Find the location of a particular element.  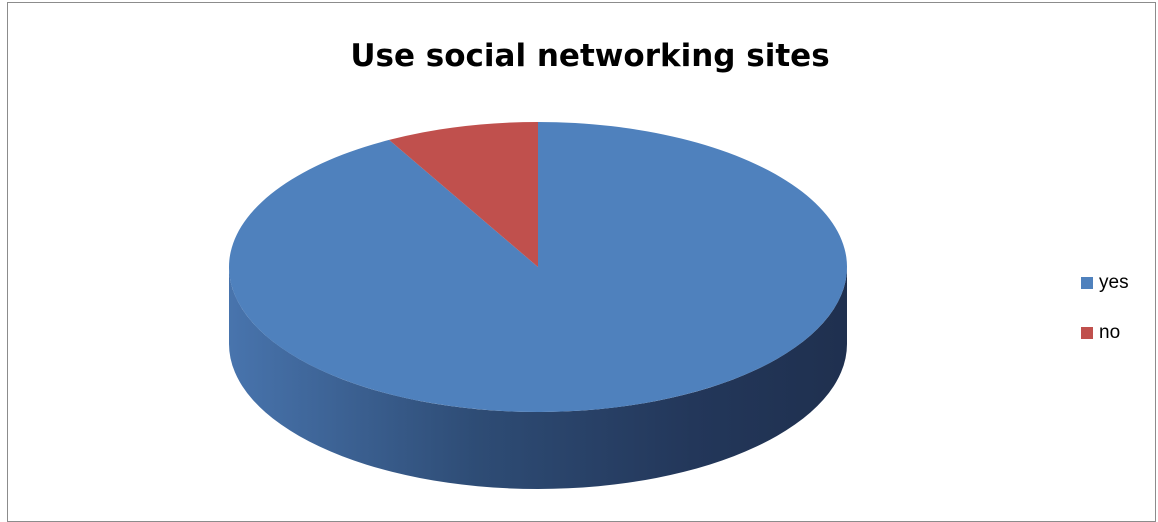

legend-swatch-no is located at coordinates (1087, 332).